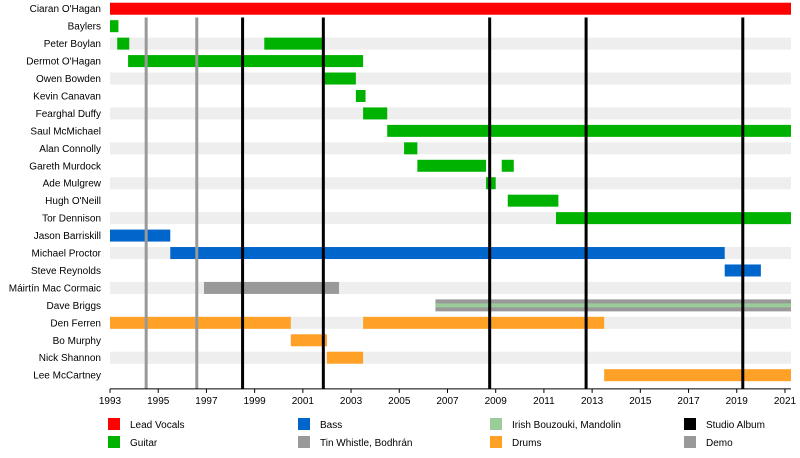 The image size is (800, 458). I want to click on legend-label: Demo, so click(719, 443).